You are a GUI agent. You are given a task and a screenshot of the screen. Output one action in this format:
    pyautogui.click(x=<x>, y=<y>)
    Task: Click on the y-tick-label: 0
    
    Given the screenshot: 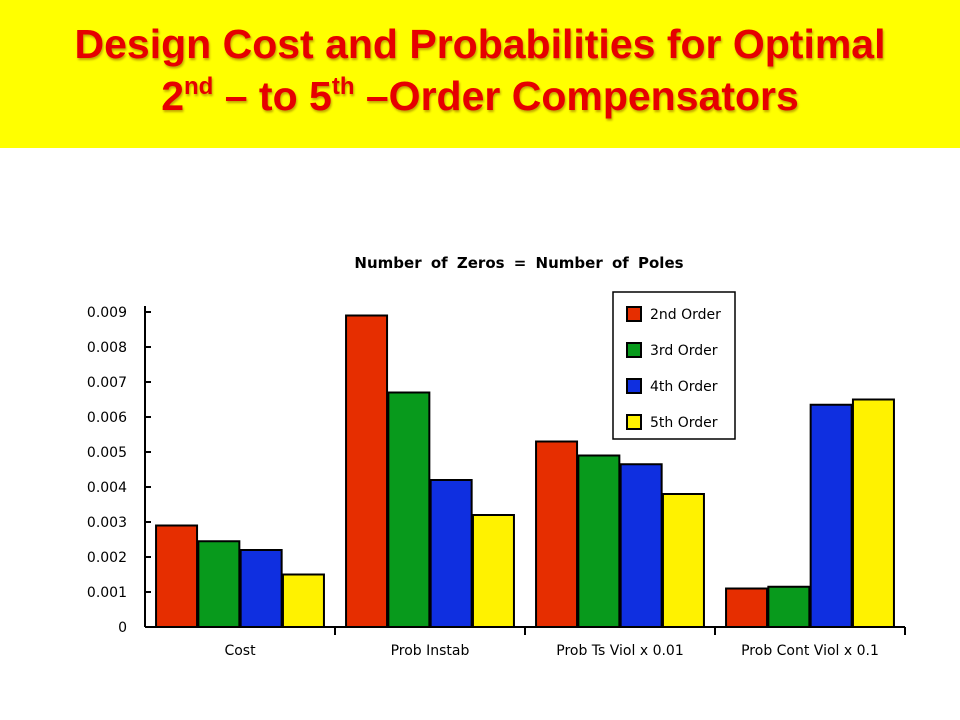 What is the action you would take?
    pyautogui.click(x=122, y=628)
    